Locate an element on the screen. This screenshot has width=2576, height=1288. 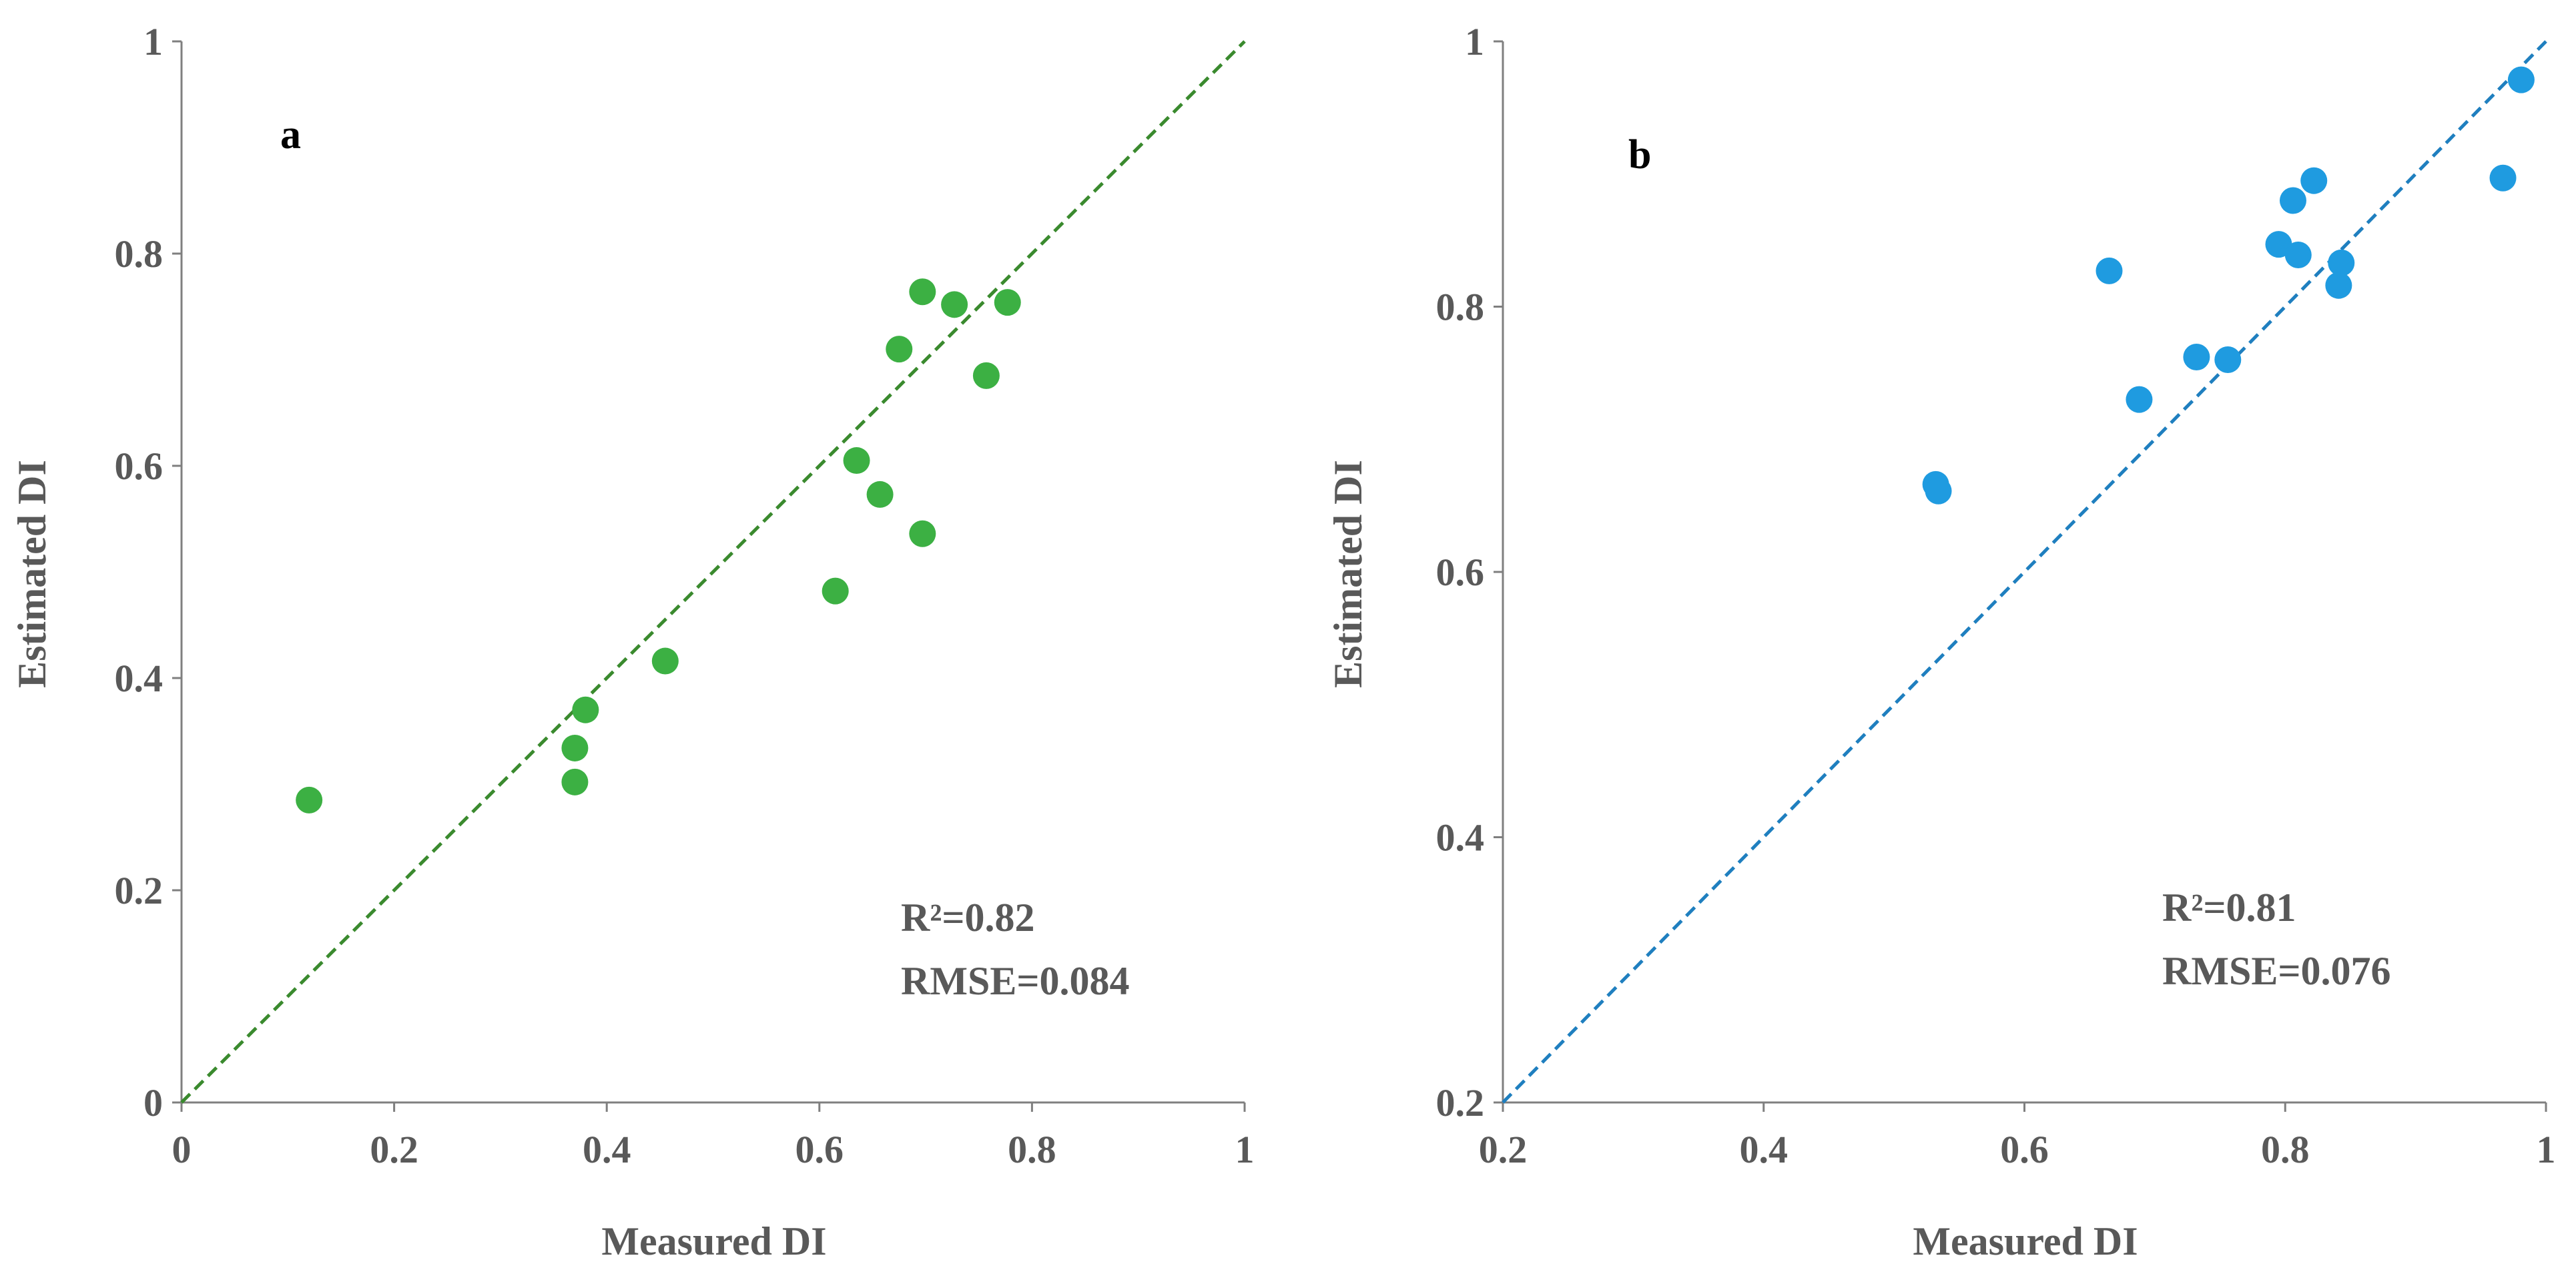
r-squared-annotation: R²=0.81 is located at coordinates (2229, 908).